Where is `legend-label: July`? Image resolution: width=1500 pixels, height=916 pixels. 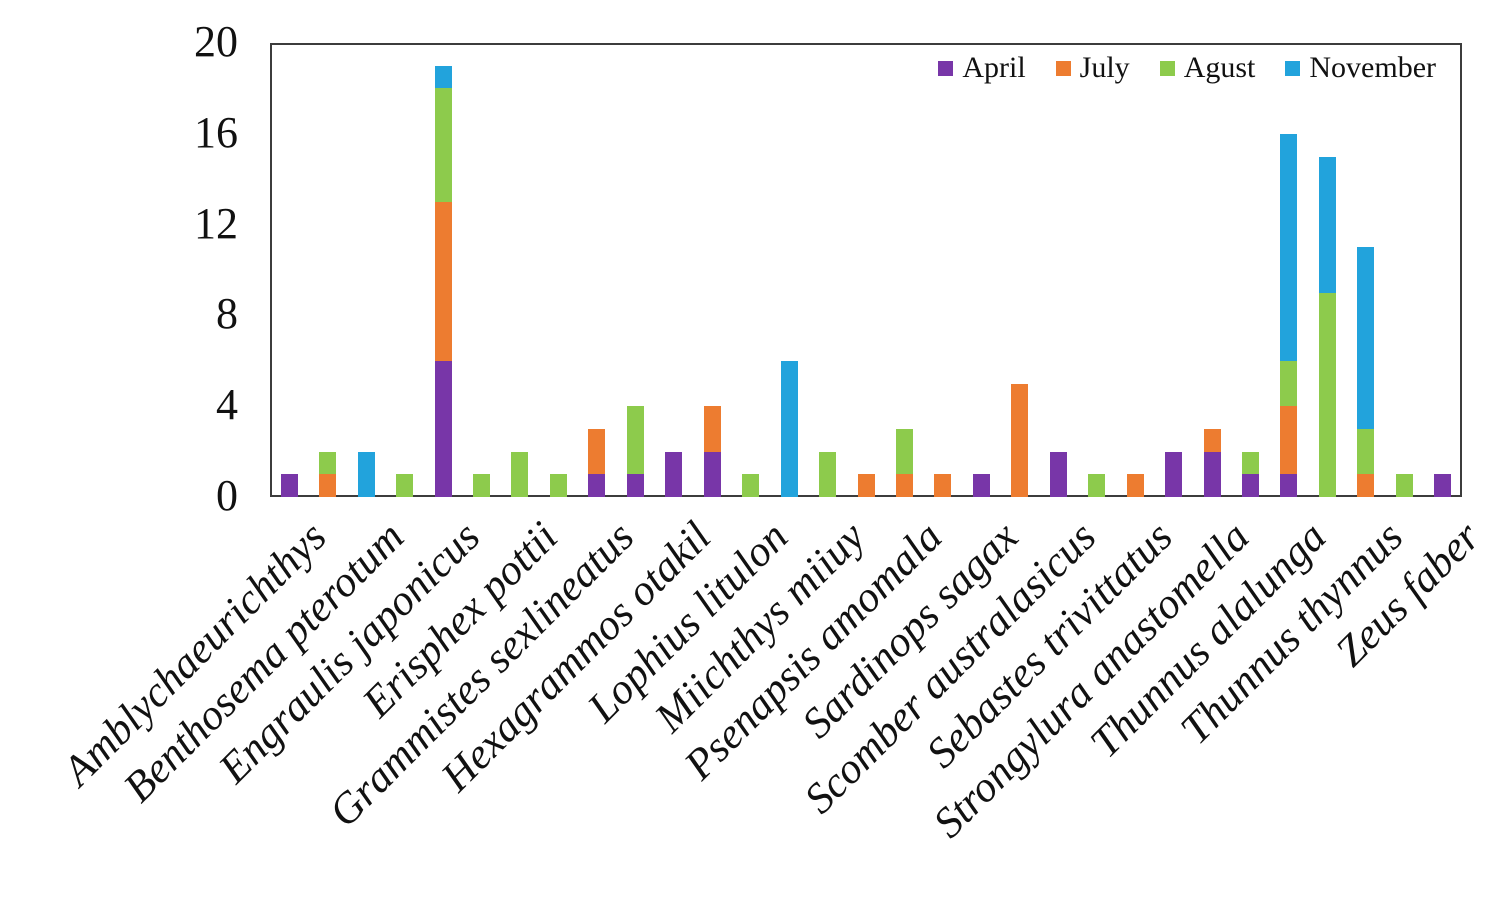 legend-label: July is located at coordinates (1104, 67).